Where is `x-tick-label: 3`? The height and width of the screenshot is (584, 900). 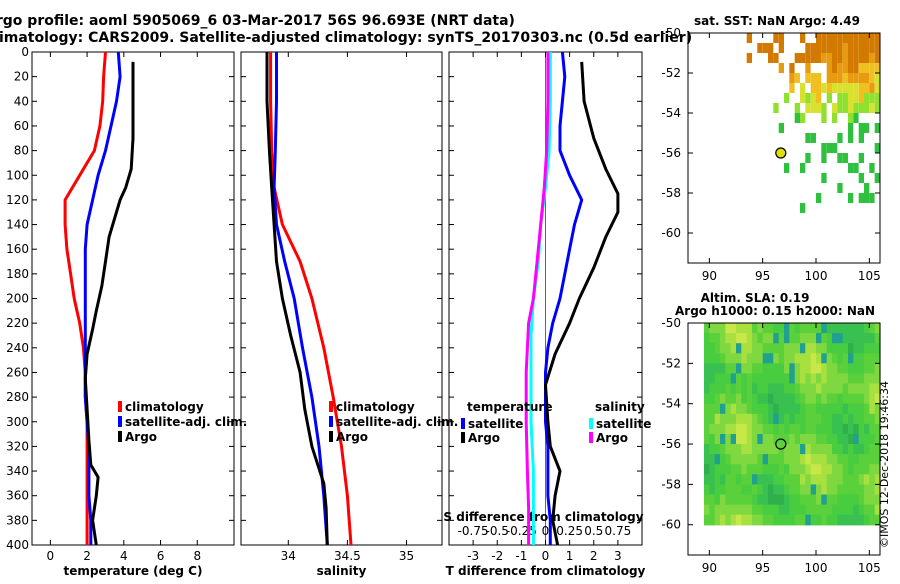
x-tick-label: 3 is located at coordinates (618, 556).